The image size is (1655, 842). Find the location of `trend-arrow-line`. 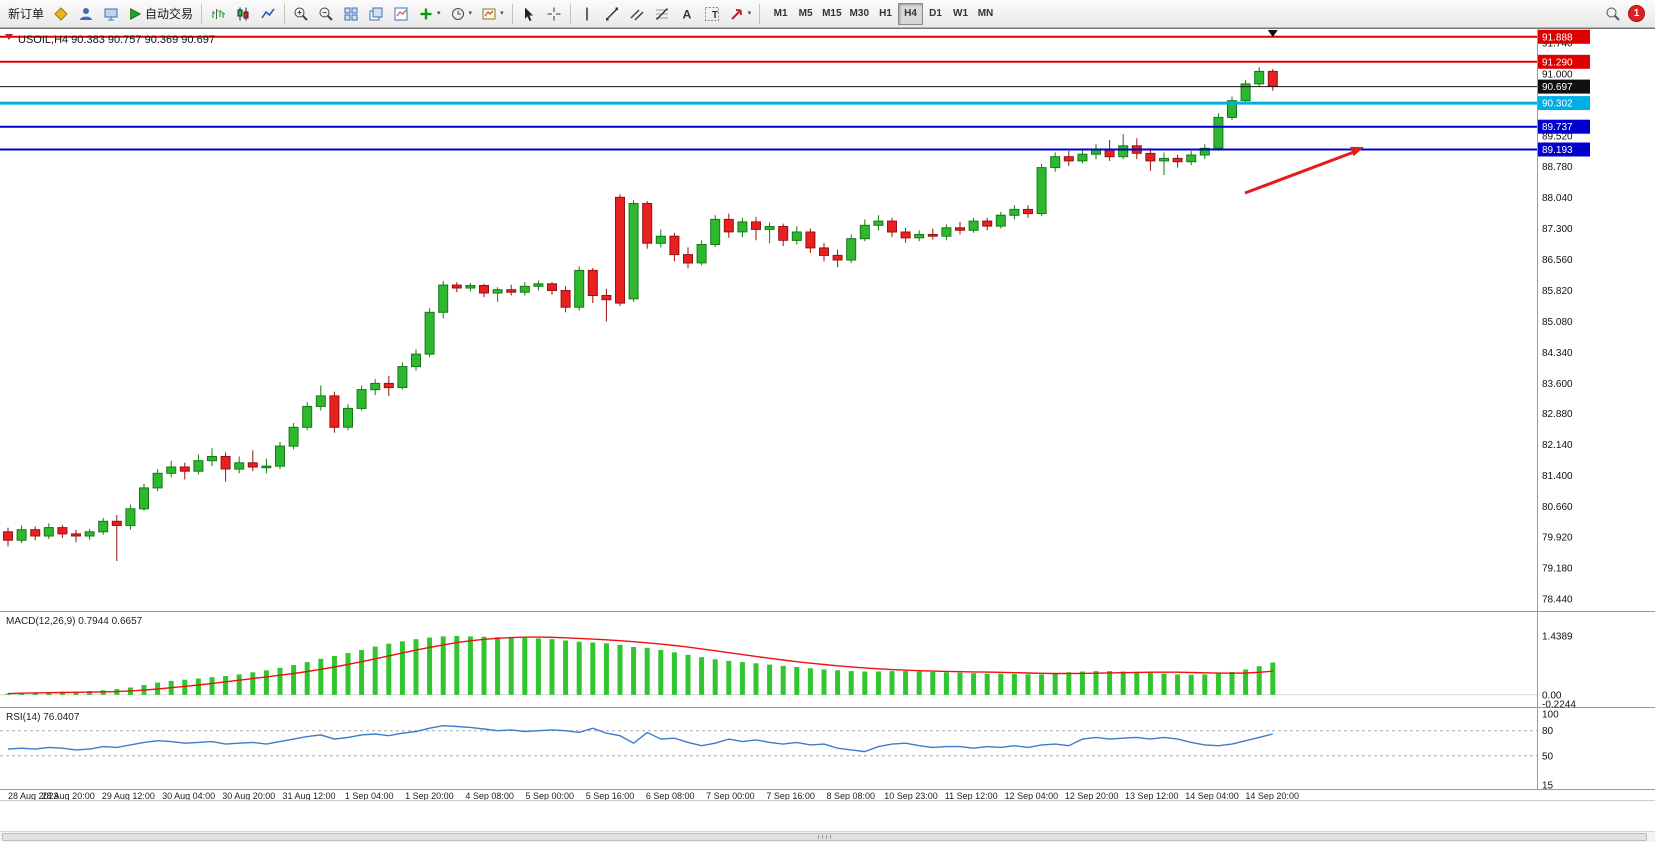

trend-arrow-line is located at coordinates (1299, 172).